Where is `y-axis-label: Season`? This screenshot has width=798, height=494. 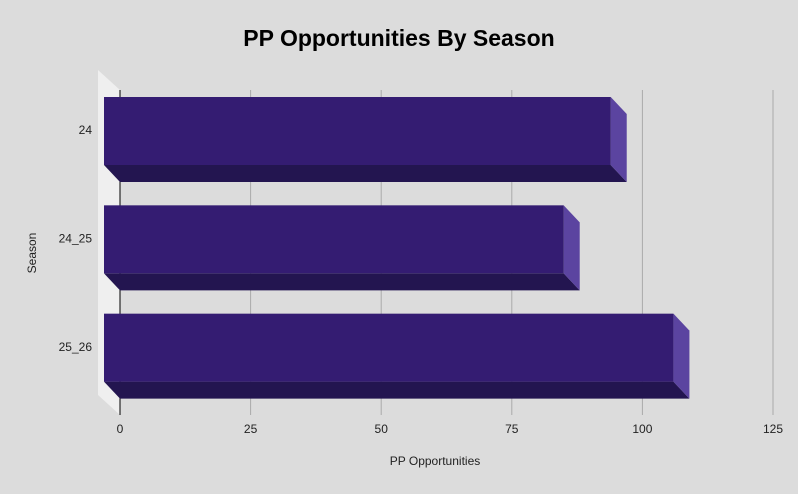
y-axis-label: Season is located at coordinates (32, 253).